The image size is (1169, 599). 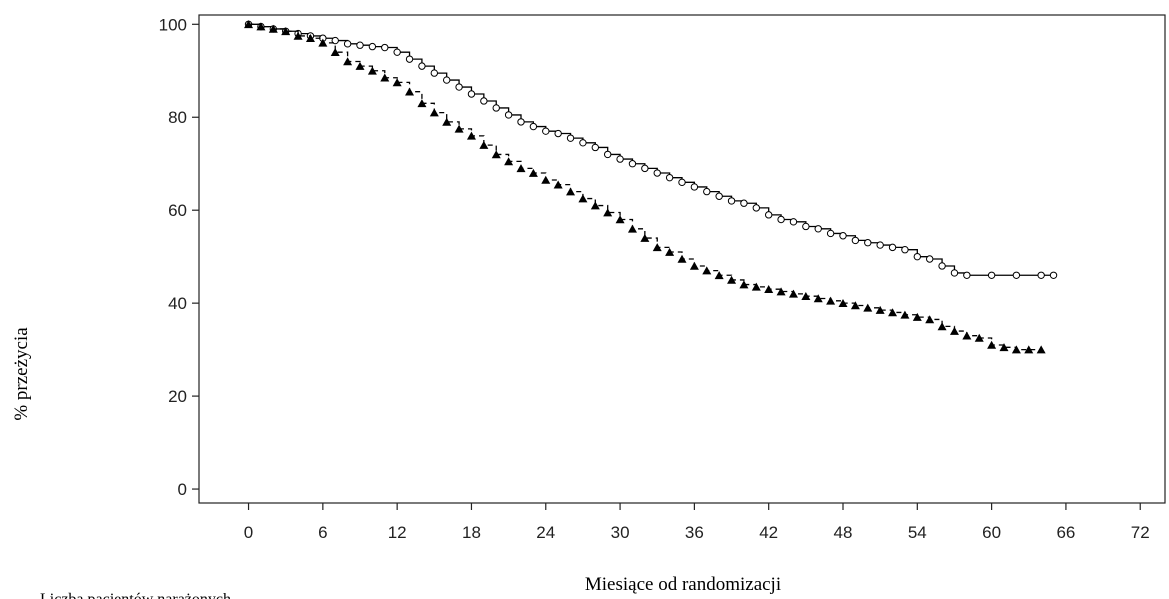 I want to click on y-tick-label: 80, so click(x=177, y=117).